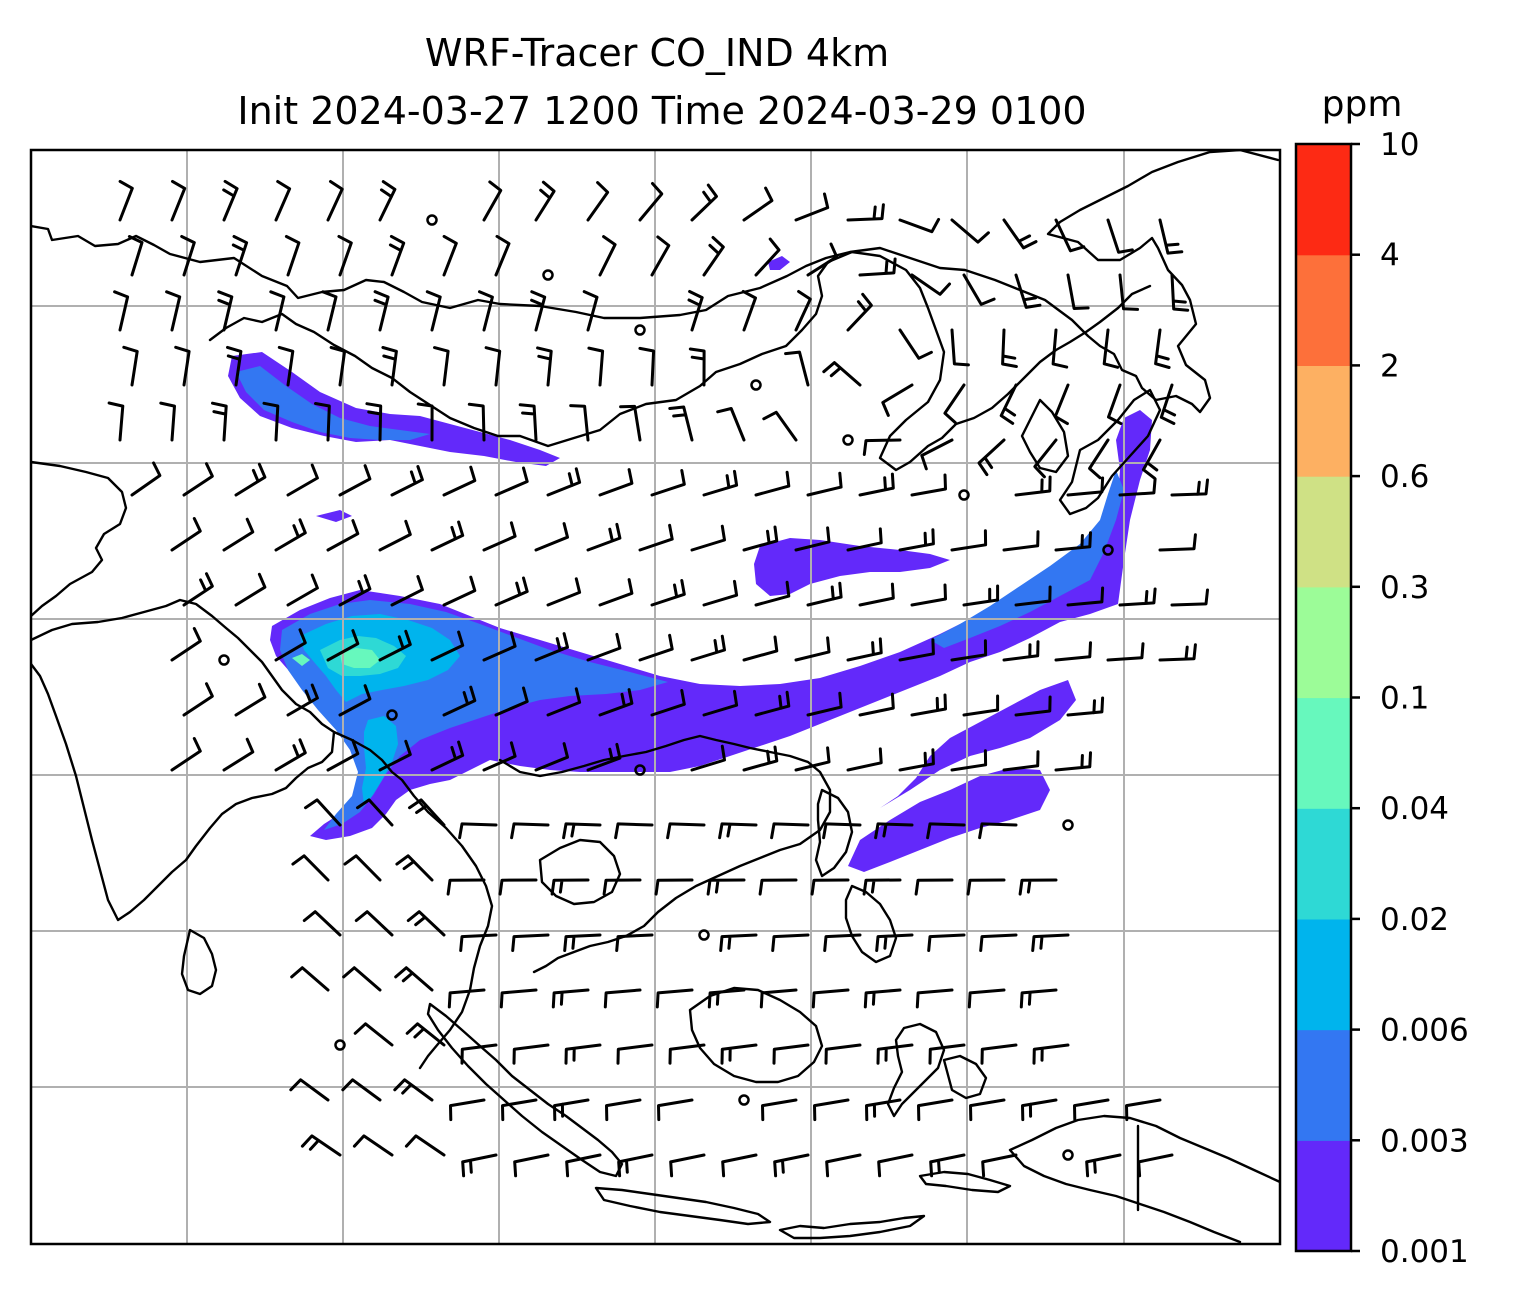 This screenshot has width=1528, height=1306. What do you see at coordinates (1424, 1031) in the screenshot?
I see `colorbar-tick-label: 0.006` at bounding box center [1424, 1031].